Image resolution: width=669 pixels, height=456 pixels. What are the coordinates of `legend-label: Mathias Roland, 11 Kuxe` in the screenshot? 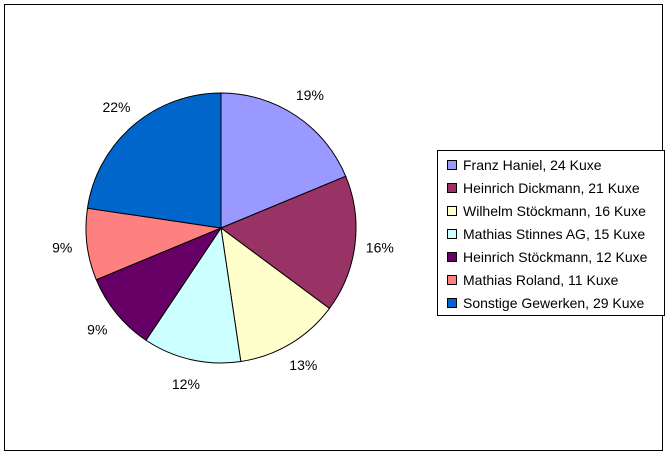 It's located at (541, 279).